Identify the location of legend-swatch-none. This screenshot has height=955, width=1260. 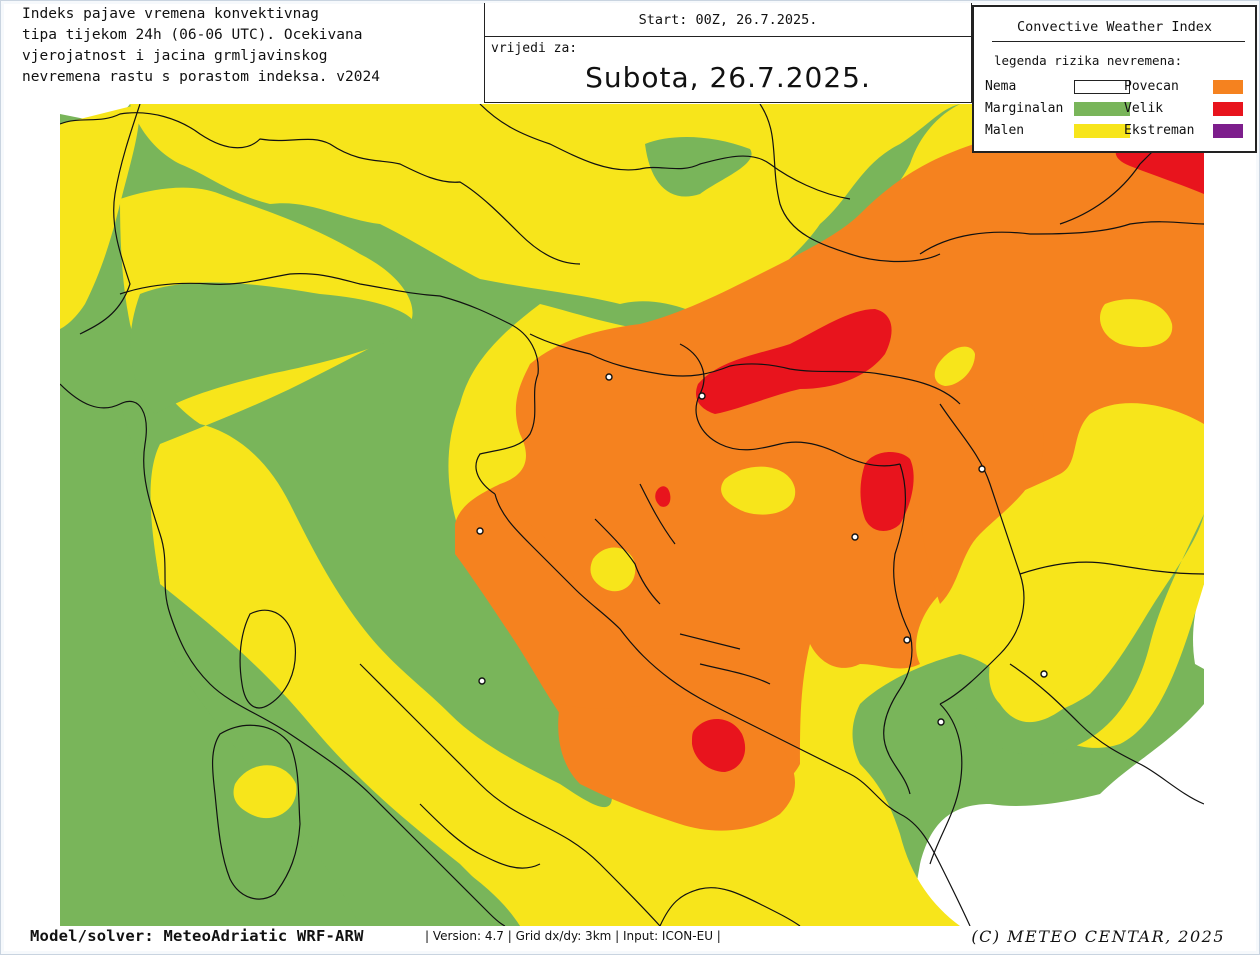
(1102, 87).